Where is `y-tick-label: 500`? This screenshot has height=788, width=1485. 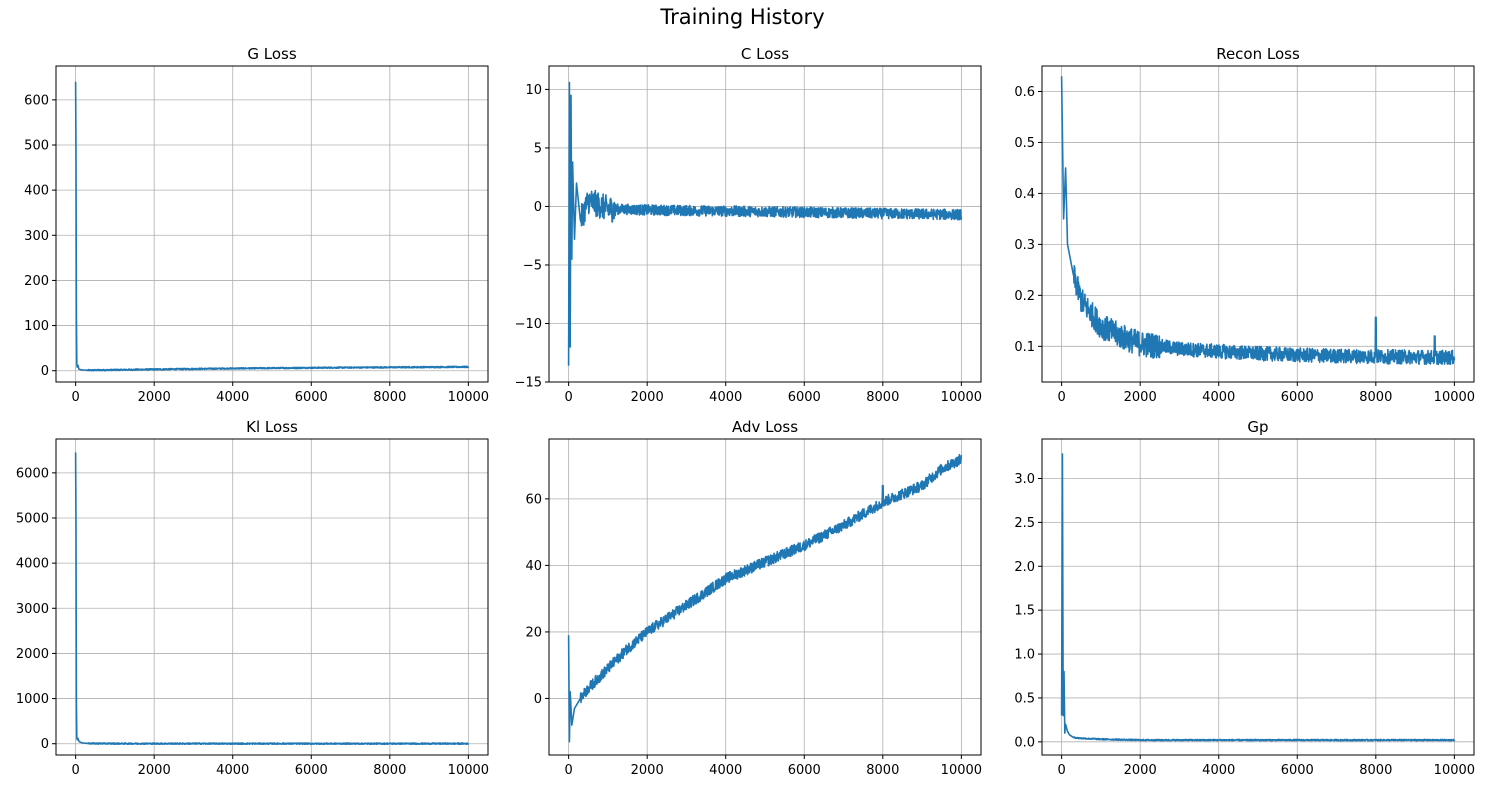
y-tick-label: 500 is located at coordinates (36, 146).